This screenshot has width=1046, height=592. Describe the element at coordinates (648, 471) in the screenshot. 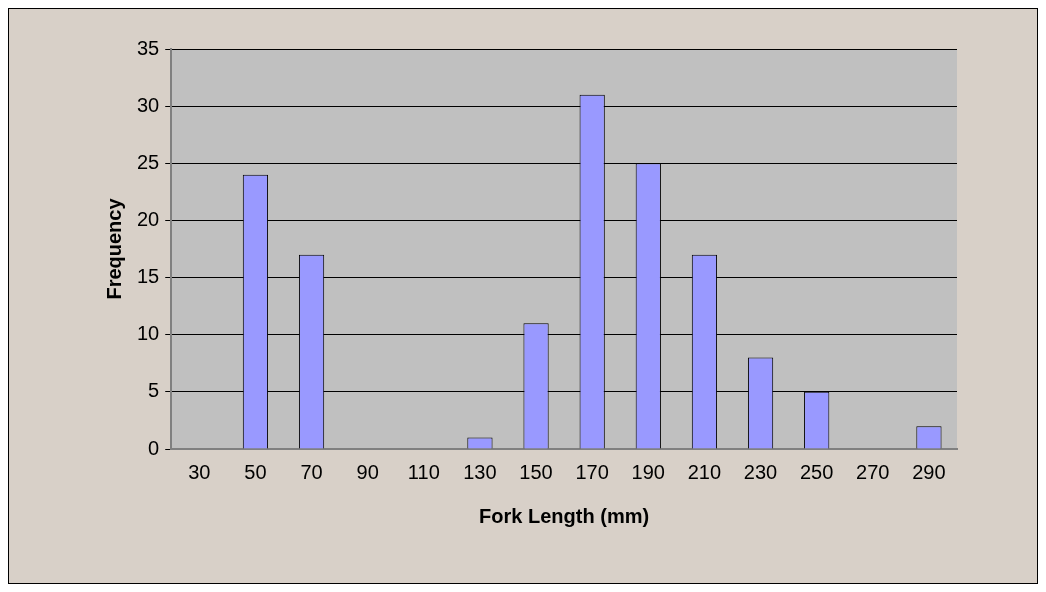

I see `x-tick-label: 190` at that location.